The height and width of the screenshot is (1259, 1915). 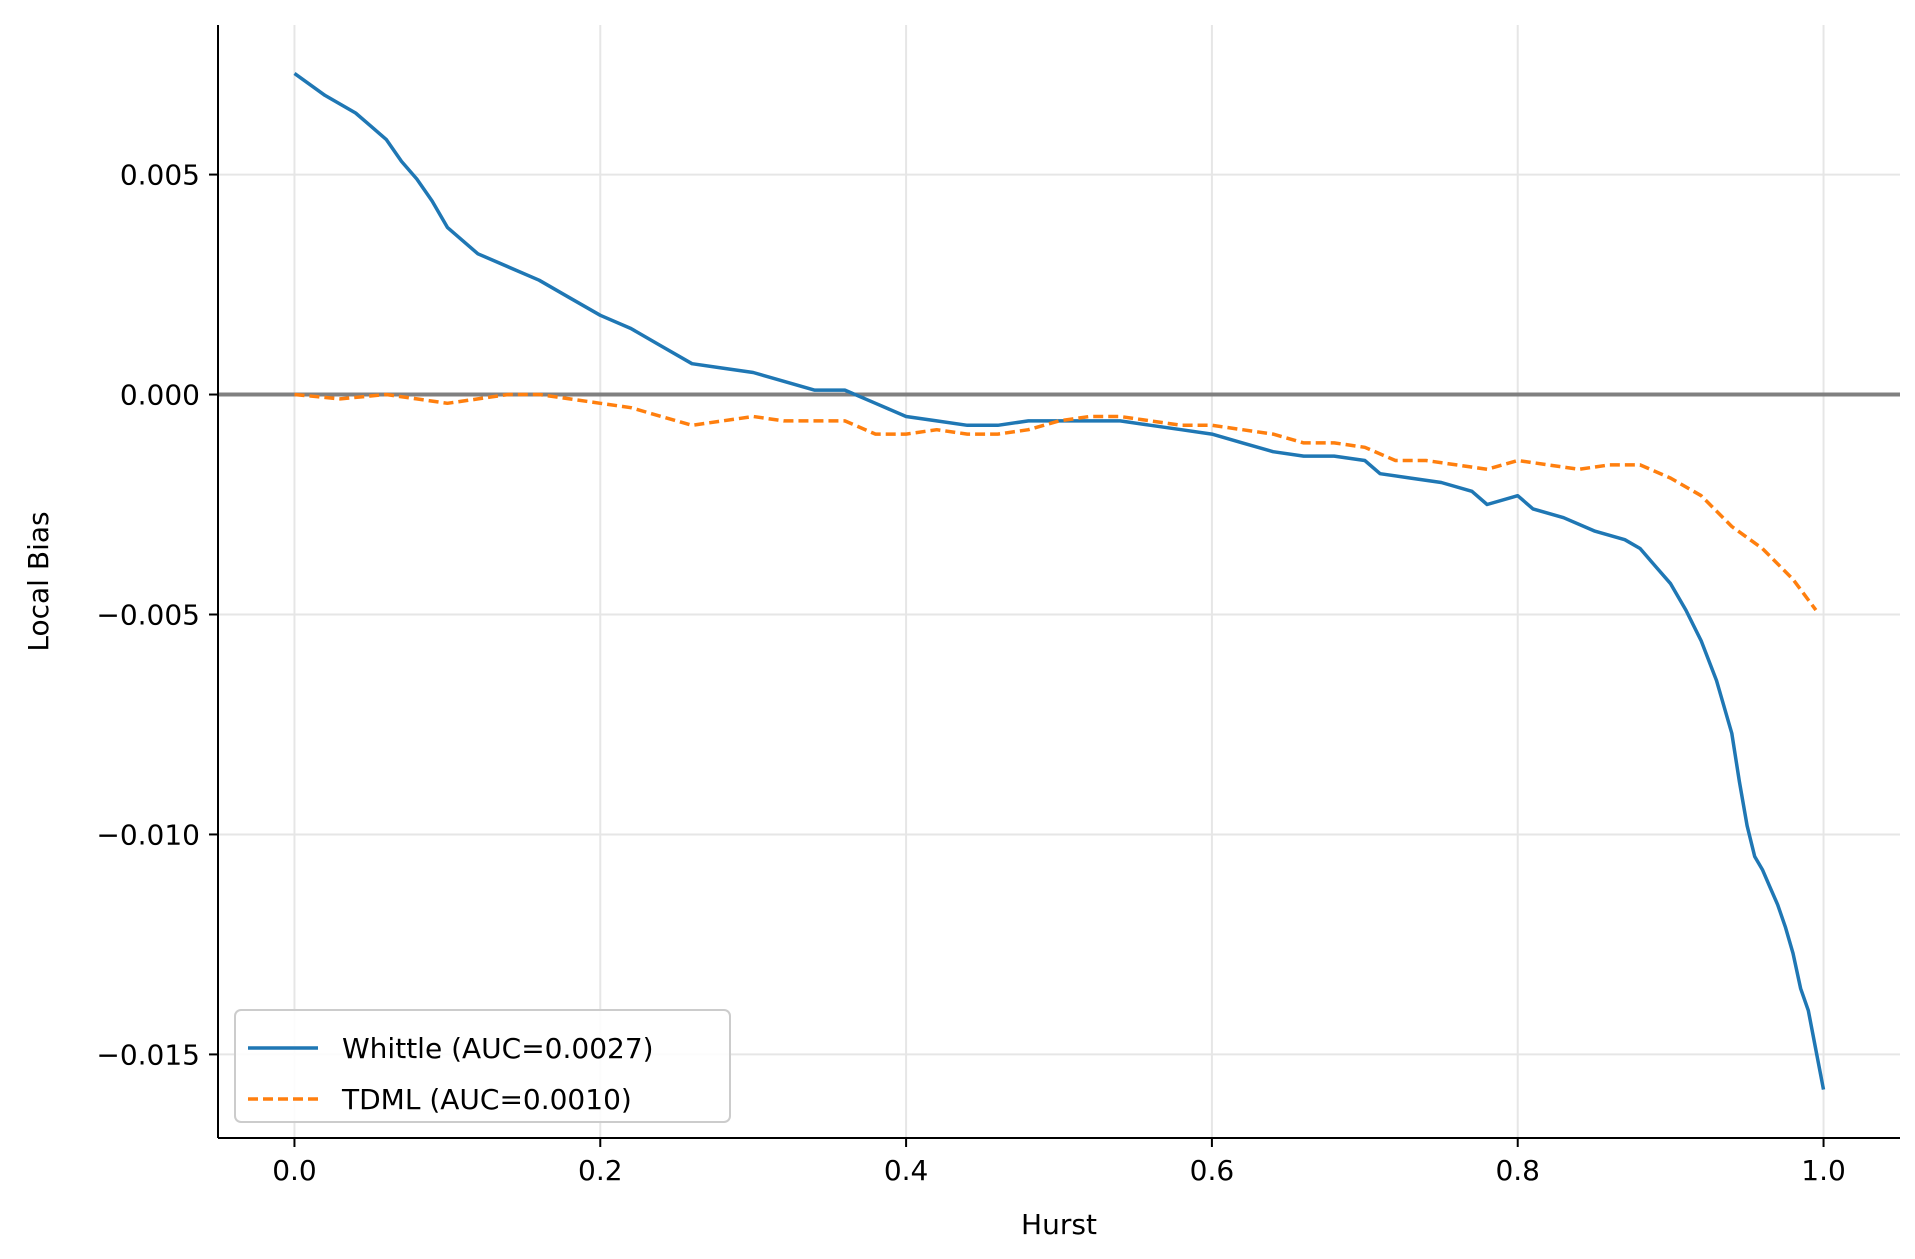 I want to click on y-tick-label: −0.010, so click(x=148, y=834).